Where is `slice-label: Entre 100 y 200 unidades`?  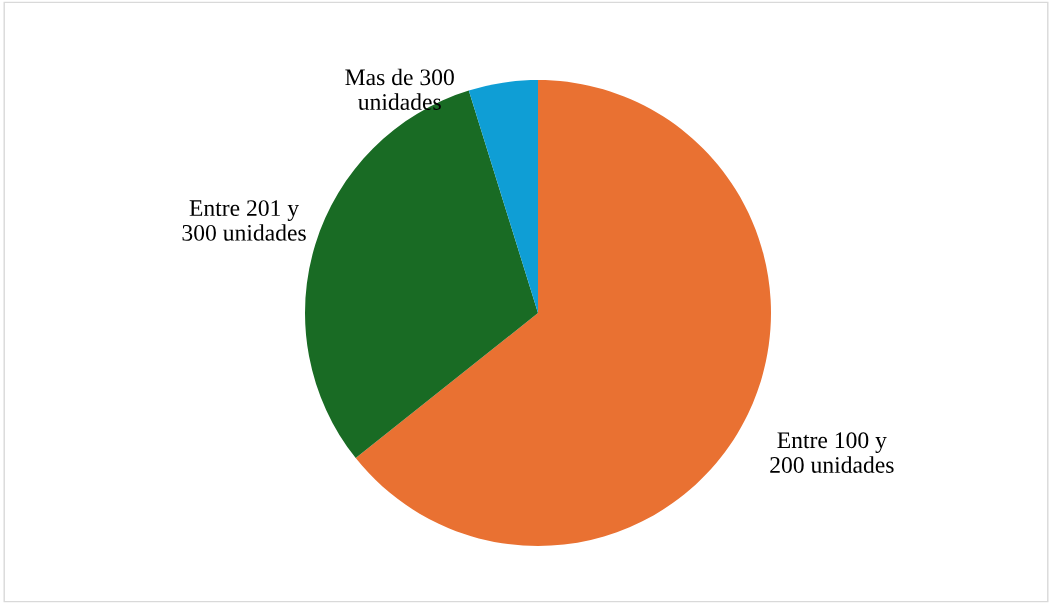
slice-label: Entre 100 y 200 unidades is located at coordinates (832, 452).